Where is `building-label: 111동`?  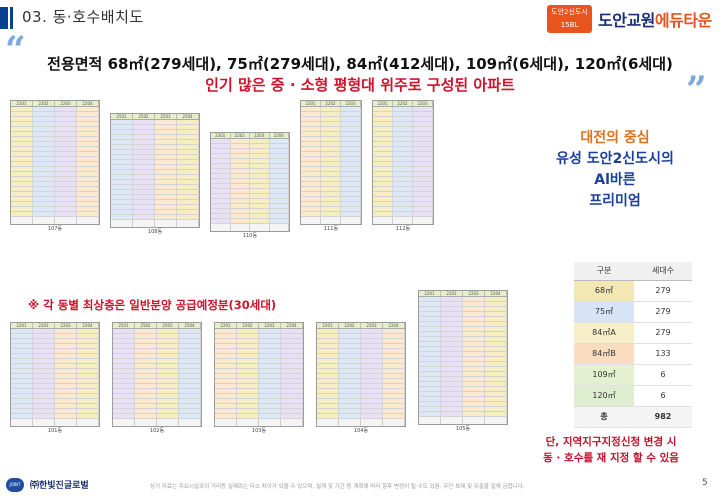 building-label: 111동 is located at coordinates (331, 229).